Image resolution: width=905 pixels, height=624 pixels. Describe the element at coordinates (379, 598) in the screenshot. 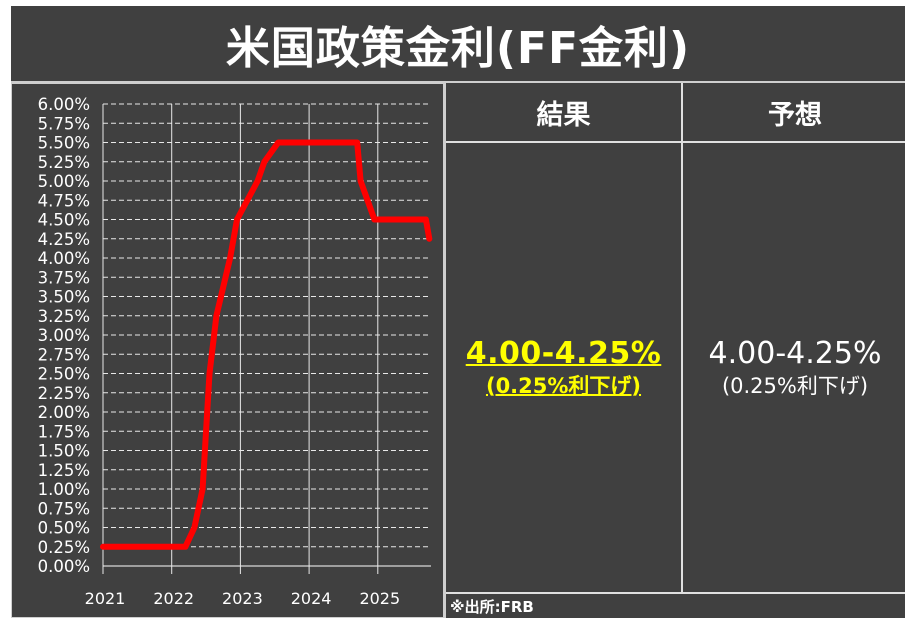

I see `x-tick-label: 2025` at that location.